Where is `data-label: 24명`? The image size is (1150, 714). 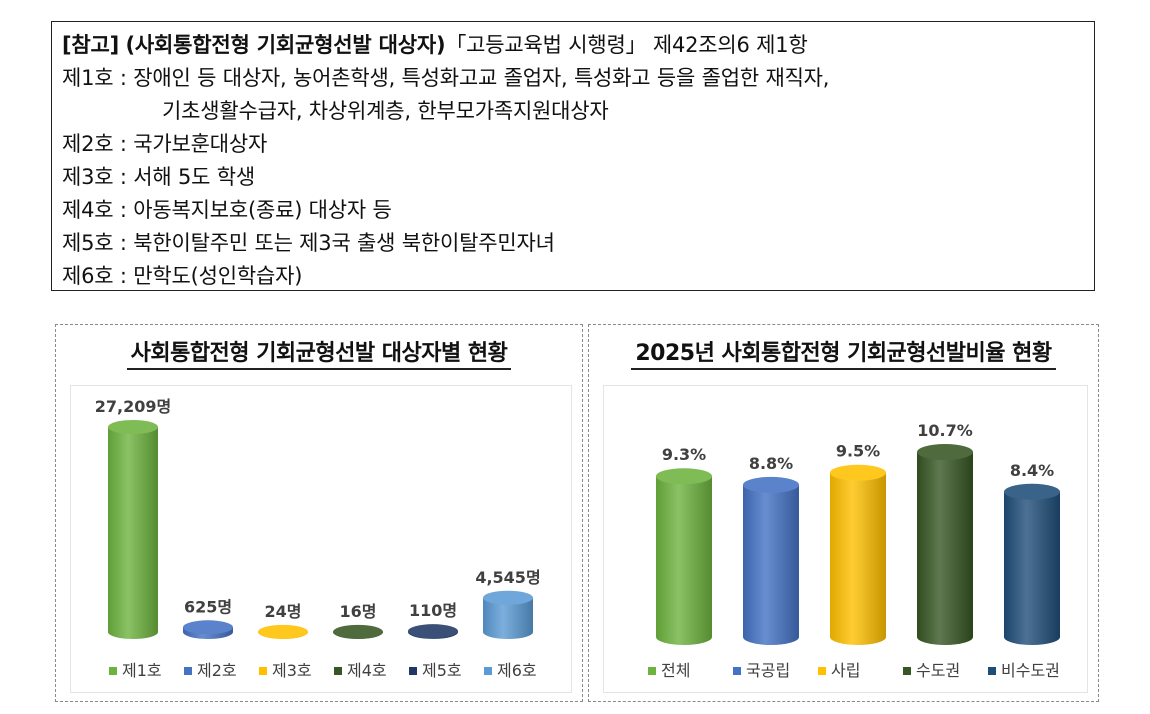
data-label: 24명 is located at coordinates (283, 611).